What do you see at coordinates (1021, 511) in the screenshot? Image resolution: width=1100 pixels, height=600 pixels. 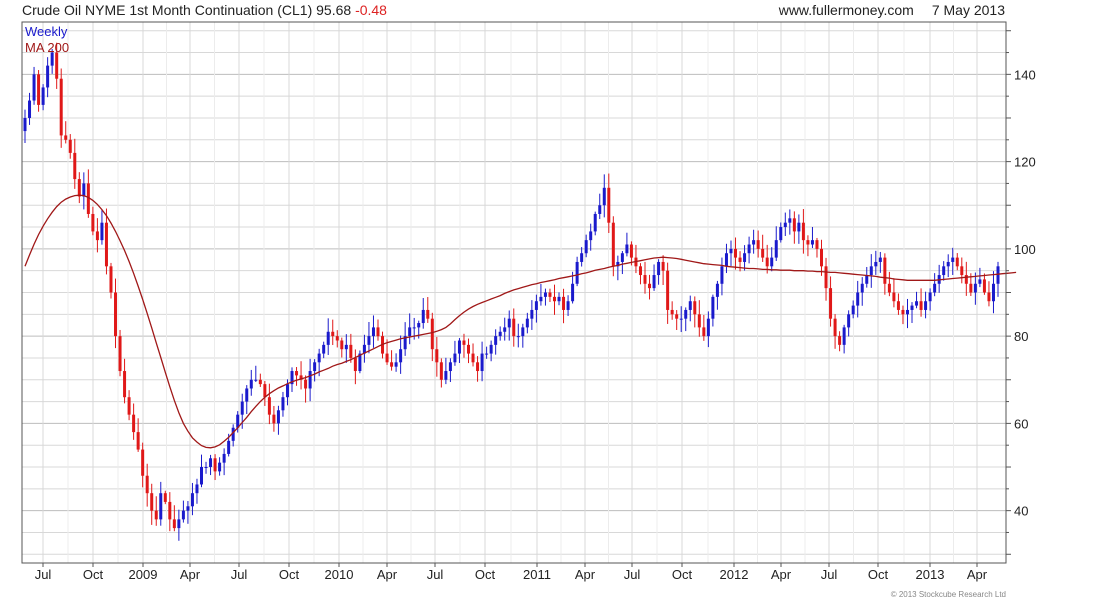 I see `y-tick-label: 40` at bounding box center [1021, 511].